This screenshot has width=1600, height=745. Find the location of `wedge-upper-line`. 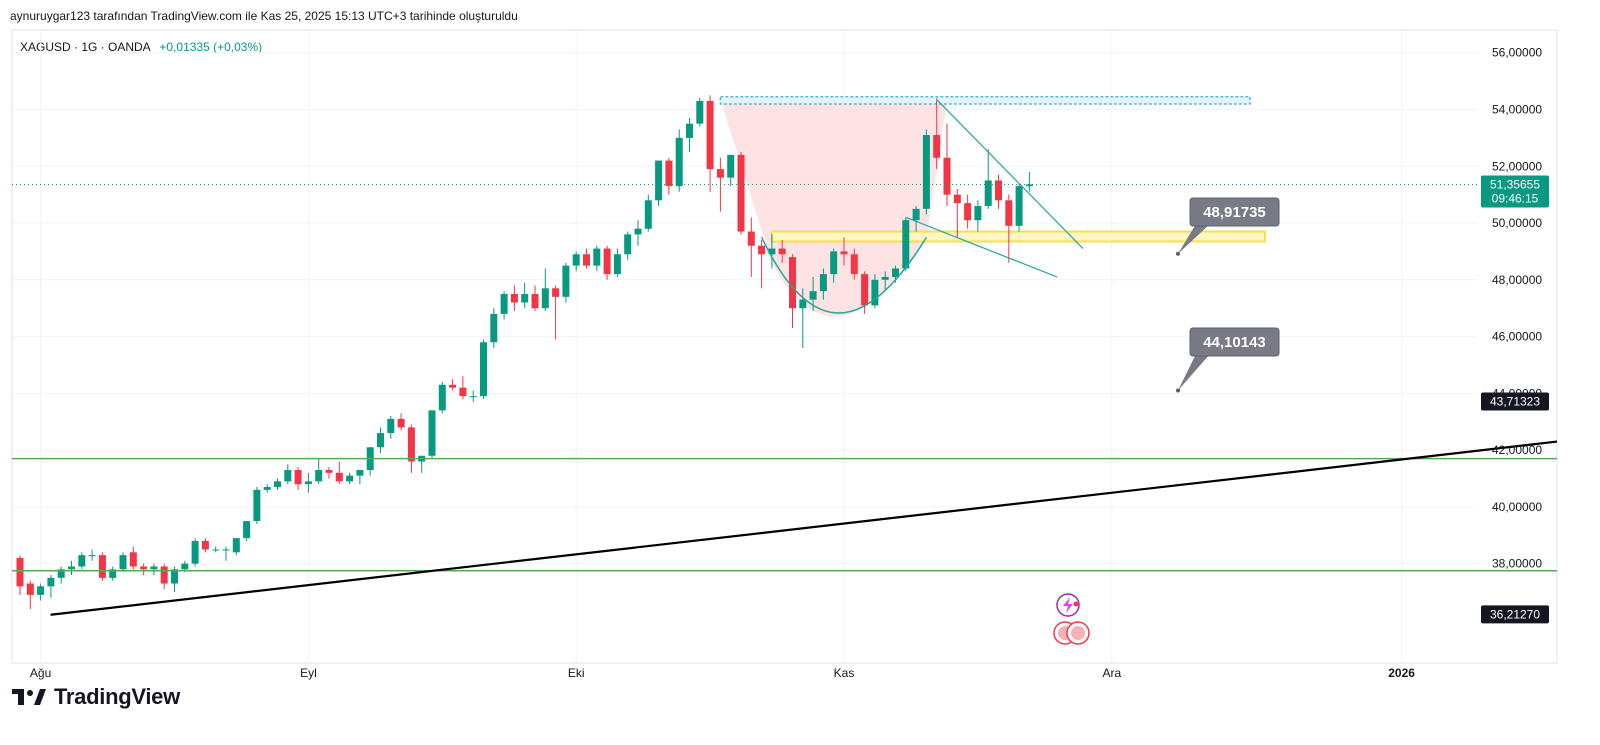

wedge-upper-line is located at coordinates (1010, 174).